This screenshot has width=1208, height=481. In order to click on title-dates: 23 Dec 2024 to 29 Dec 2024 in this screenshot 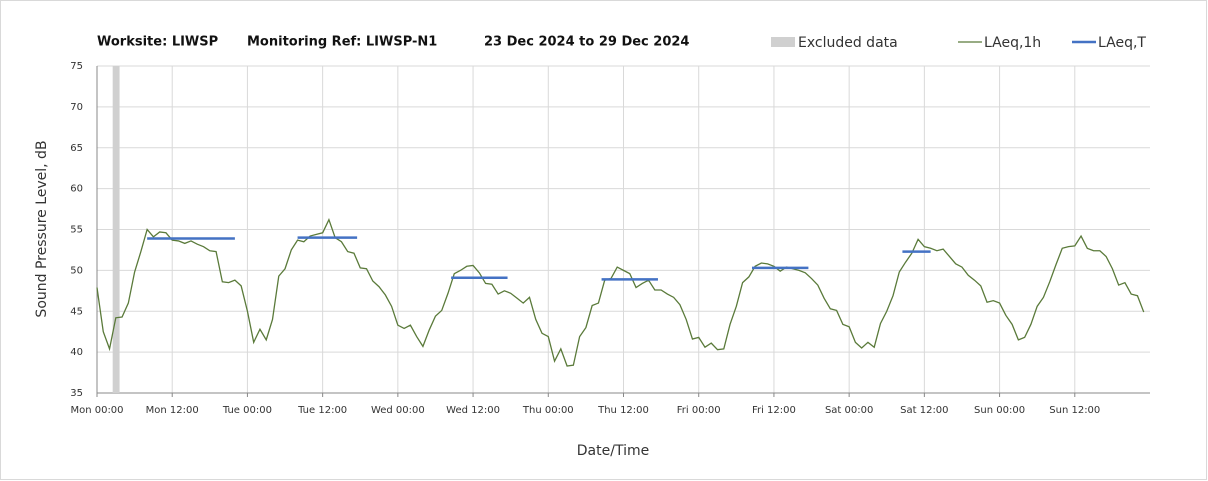, I will do `click(586, 42)`.